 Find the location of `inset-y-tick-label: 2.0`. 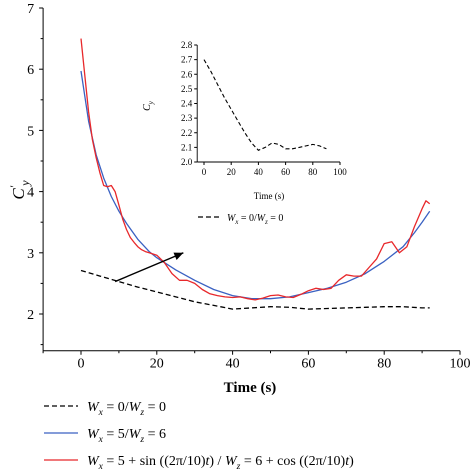

inset-y-tick-label: 2.0 is located at coordinates (187, 162).